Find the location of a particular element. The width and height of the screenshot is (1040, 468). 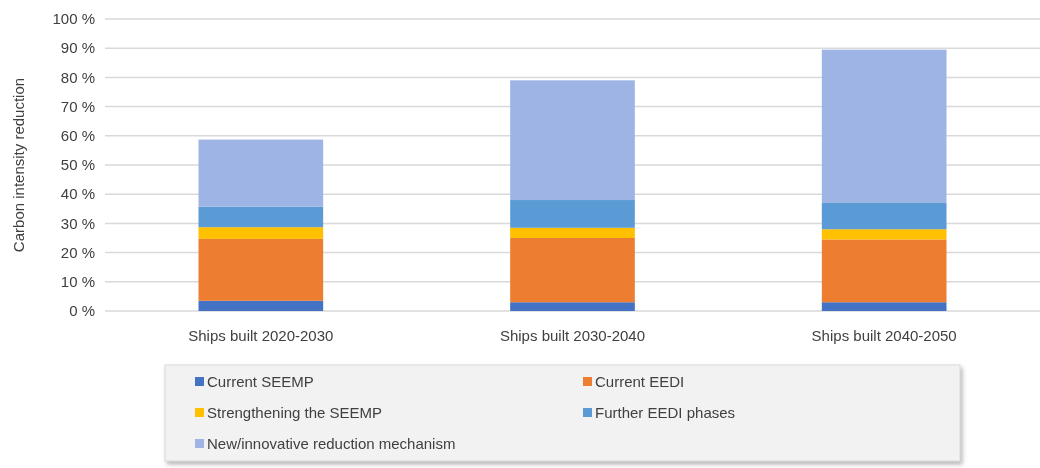

y-axis-title: Carbon intensity reduction is located at coordinates (18, 165).